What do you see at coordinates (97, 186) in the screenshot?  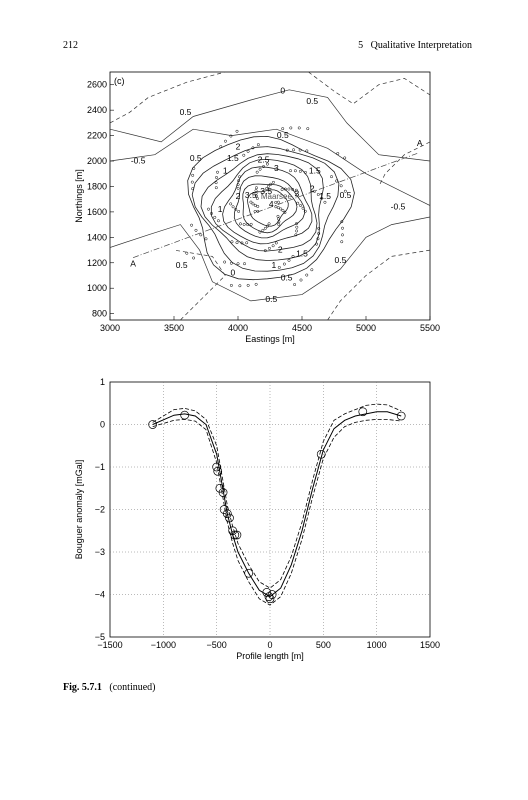 I see `y-tick-label: 1800` at bounding box center [97, 186].